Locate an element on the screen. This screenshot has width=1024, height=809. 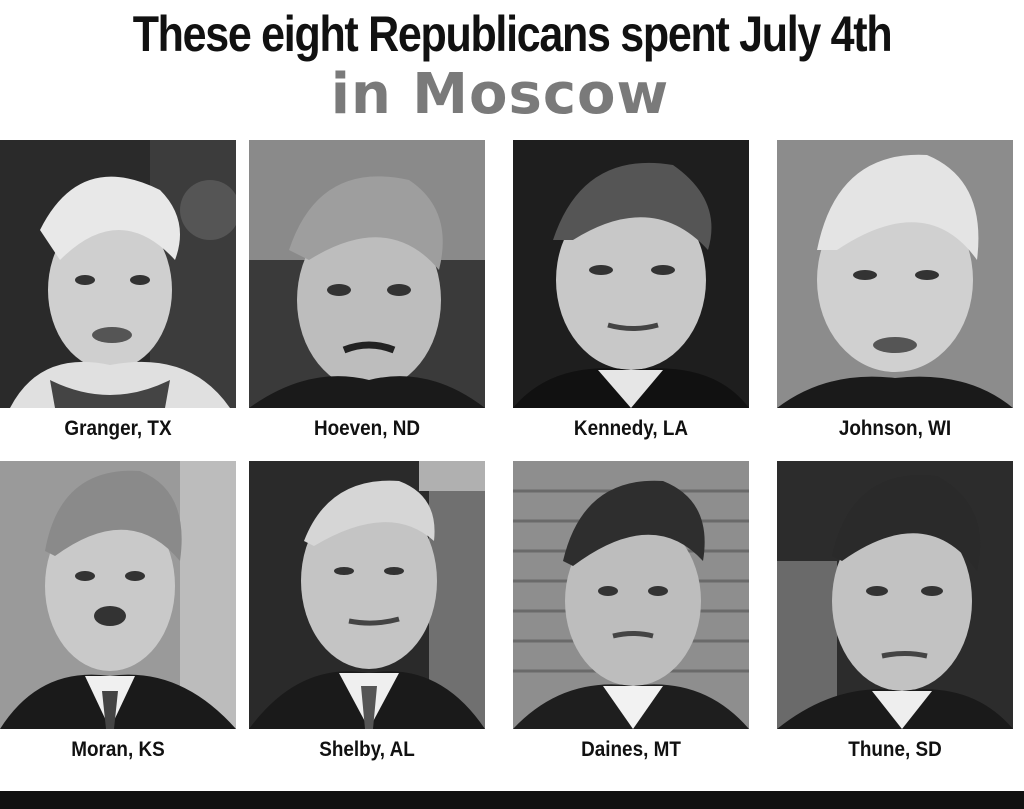
portrait-shelby-image is located at coordinates (367, 595).